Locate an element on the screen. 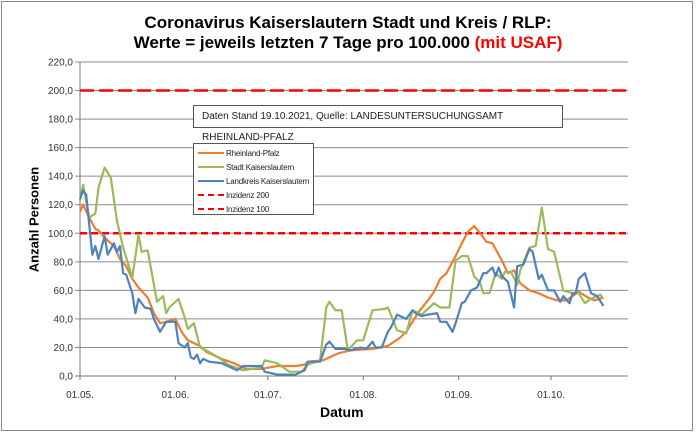 Image resolution: width=696 pixels, height=434 pixels. y-tick-label: 180,0 is located at coordinates (60, 120).